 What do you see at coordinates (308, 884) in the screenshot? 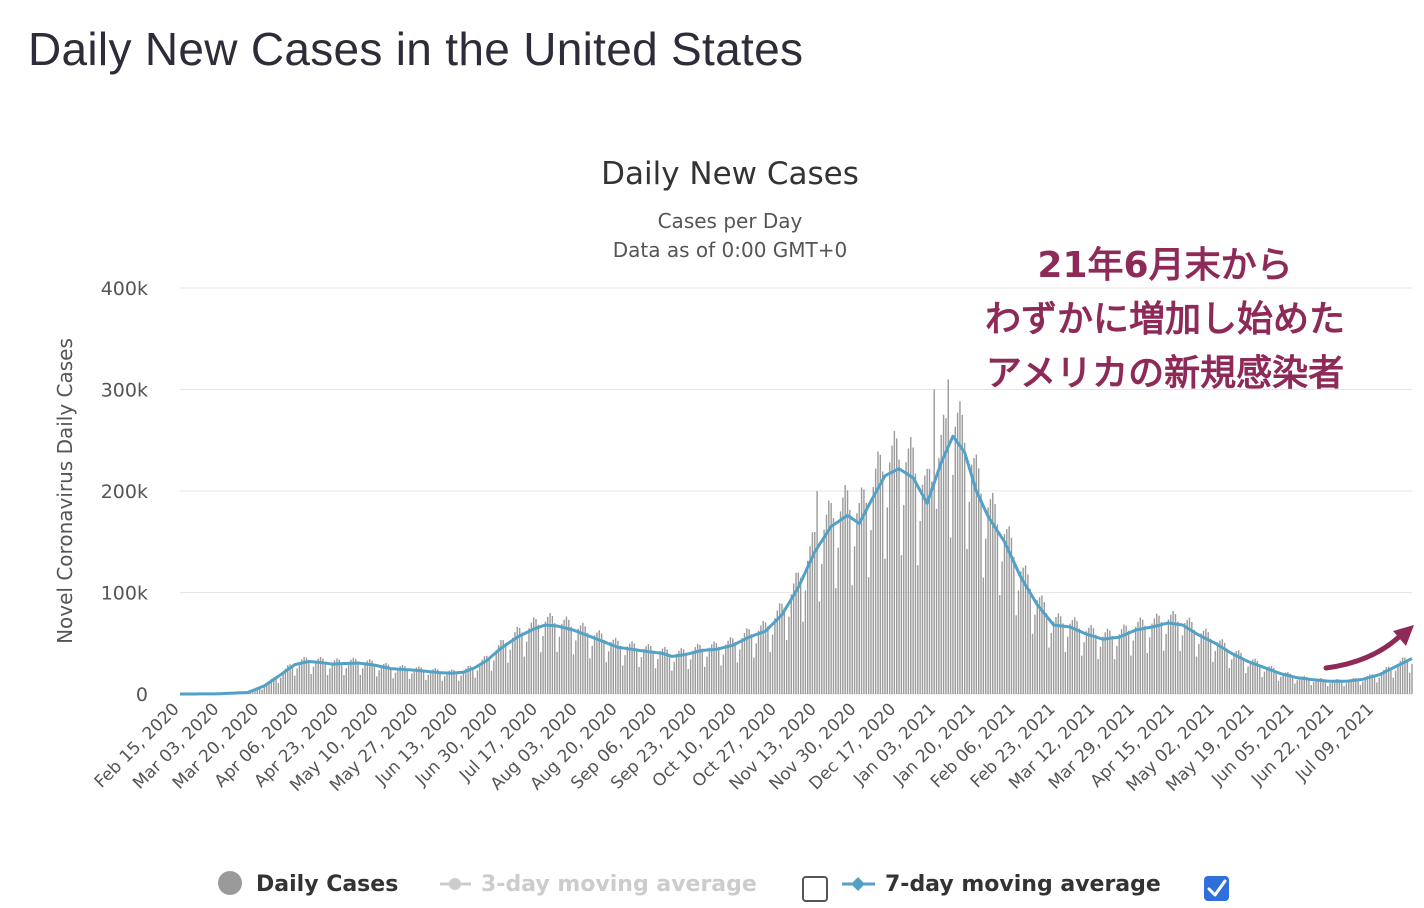
I see `legend-item-daily-cases: Daily Cases` at bounding box center [308, 884].